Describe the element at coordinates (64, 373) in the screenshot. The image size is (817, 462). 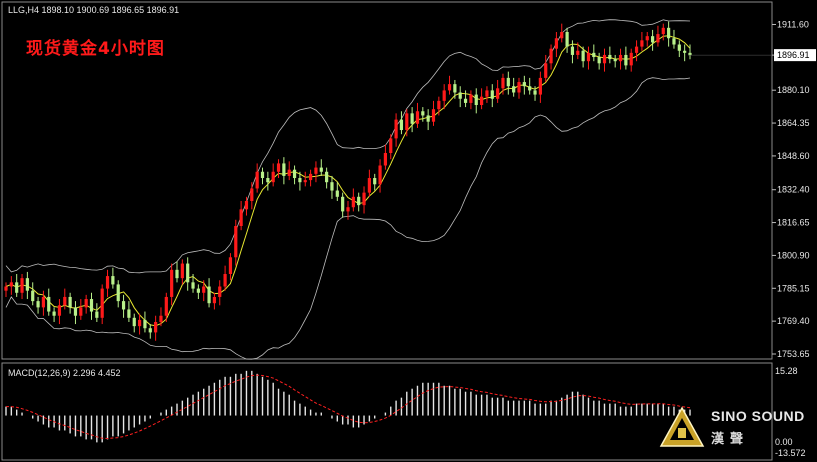
I see `macd-label: MACD(12,26,9) 2.296 4.452` at that location.